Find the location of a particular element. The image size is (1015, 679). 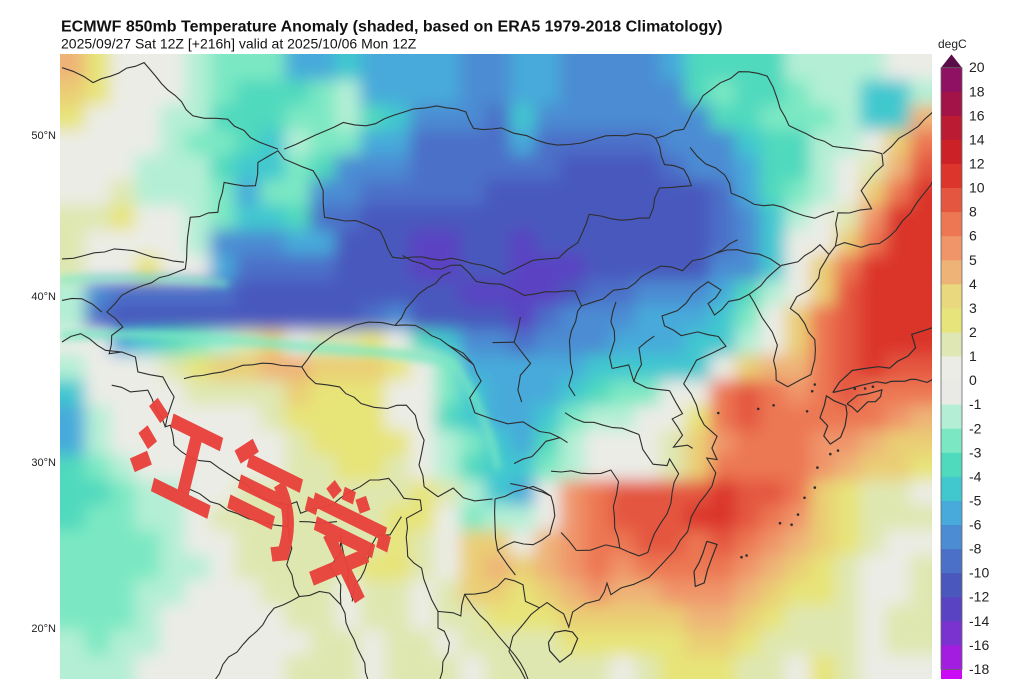

svg-text: 2 is located at coordinates (973, 332).